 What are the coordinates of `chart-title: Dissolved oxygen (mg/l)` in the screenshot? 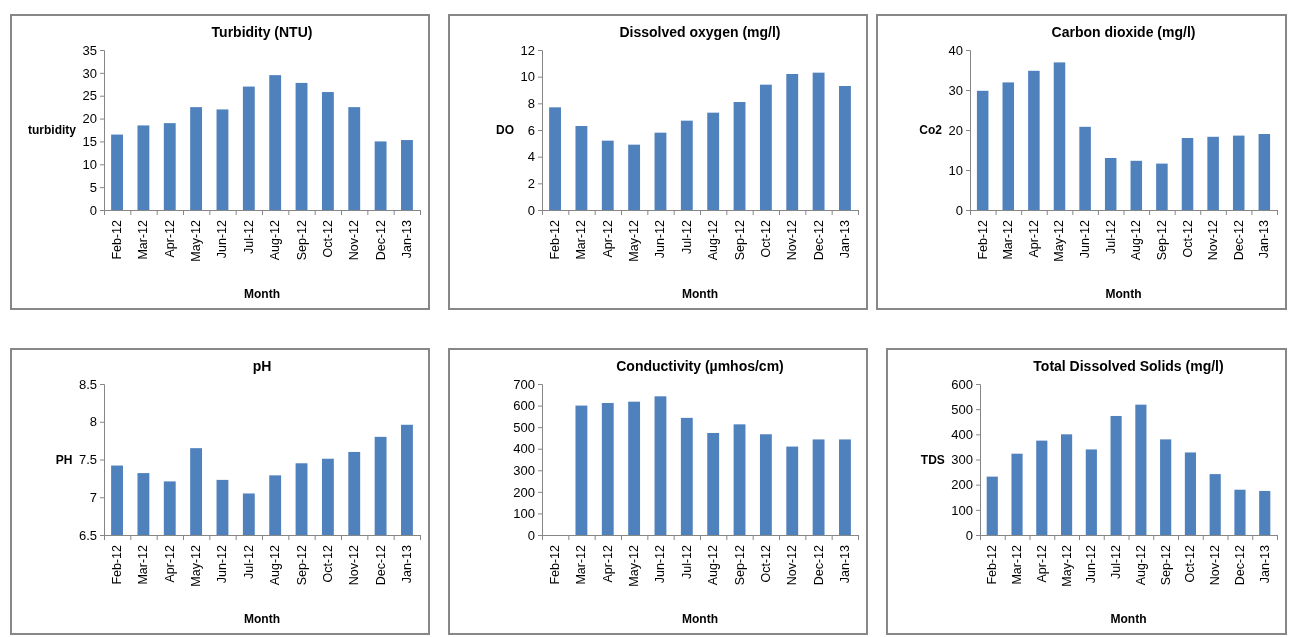 It's located at (700, 32).